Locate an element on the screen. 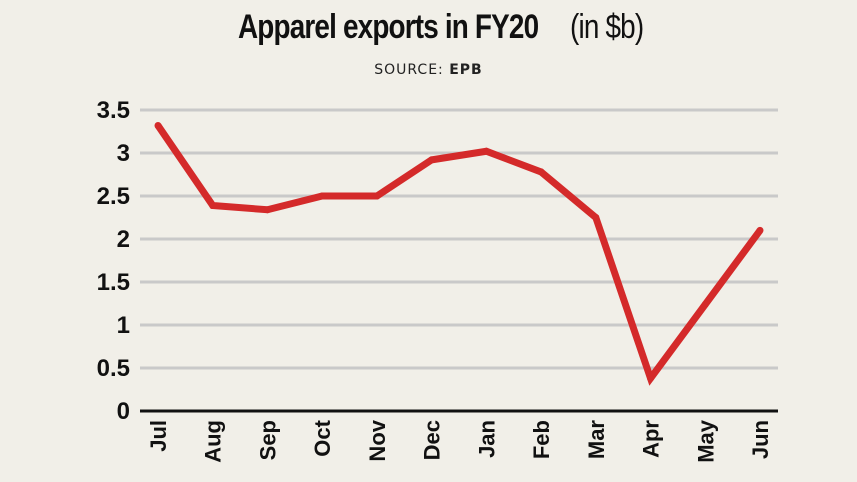  source-label: SOURCE: is located at coordinates (409, 70).